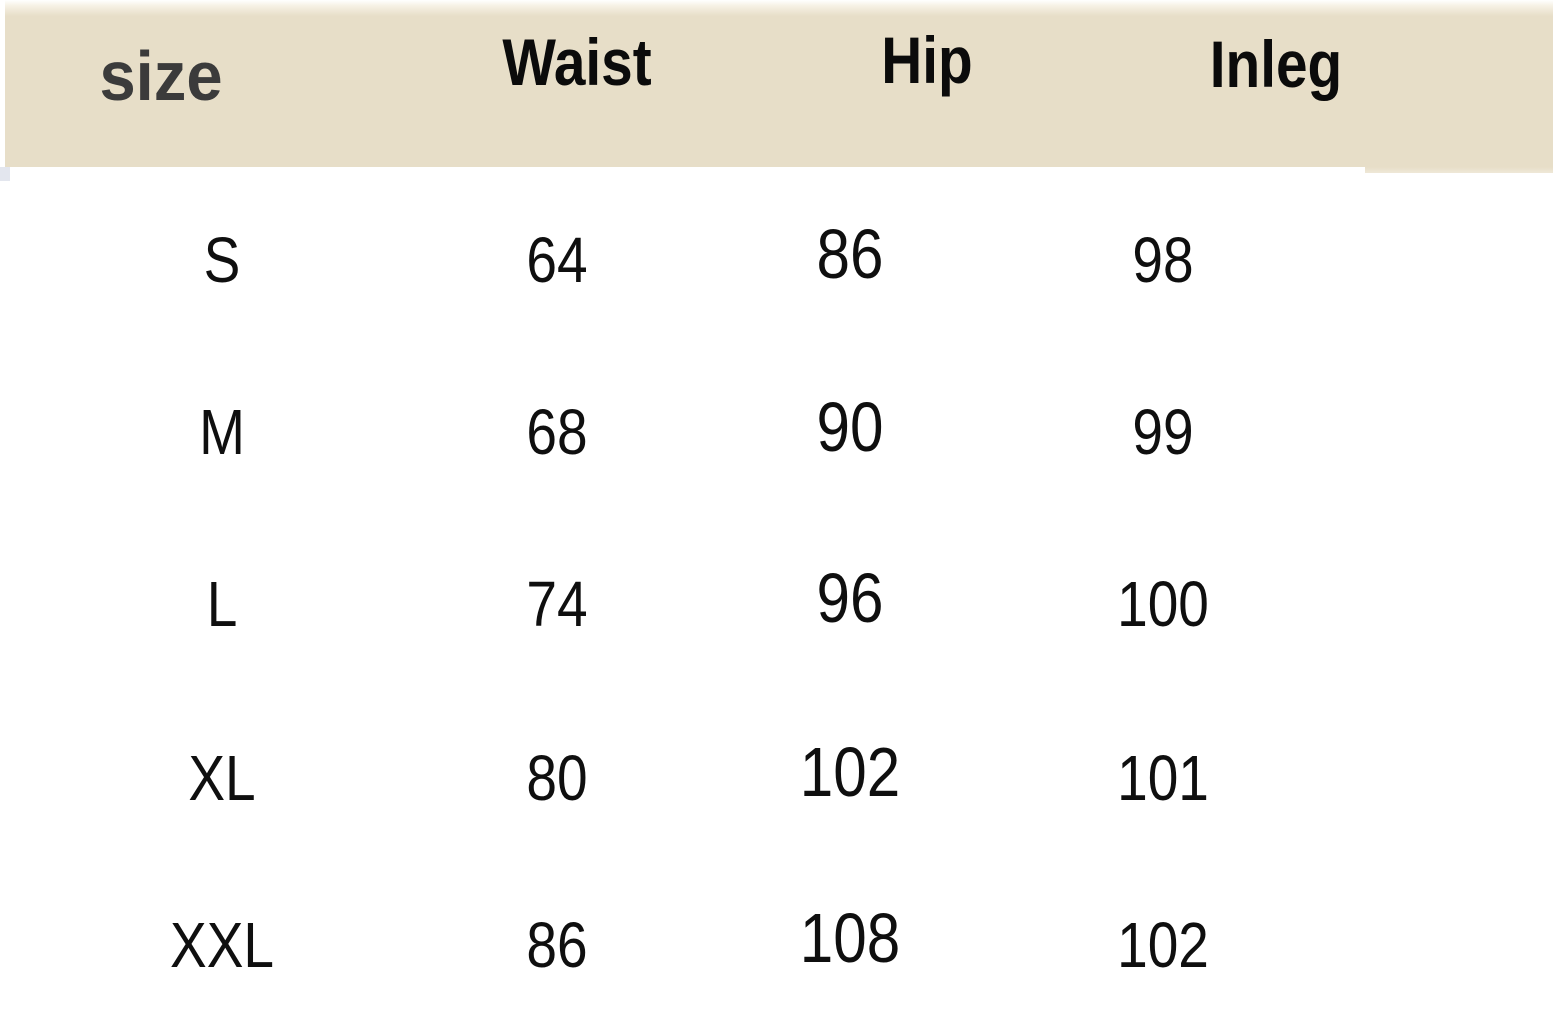 Image resolution: width=1553 pixels, height=1018 pixels. Describe the element at coordinates (557, 778) in the screenshot. I see `waist-value-xl: 80` at that location.